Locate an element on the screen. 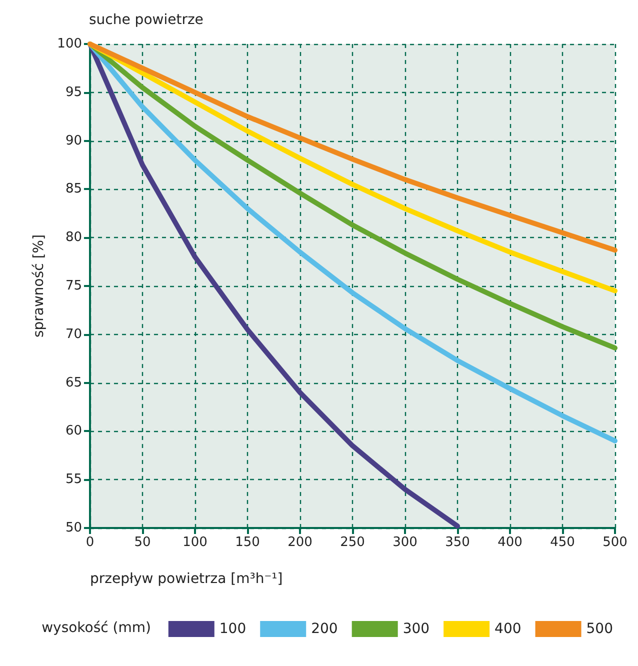 The width and height of the screenshot is (638, 666). y-tick-label: 90 is located at coordinates (73, 140).